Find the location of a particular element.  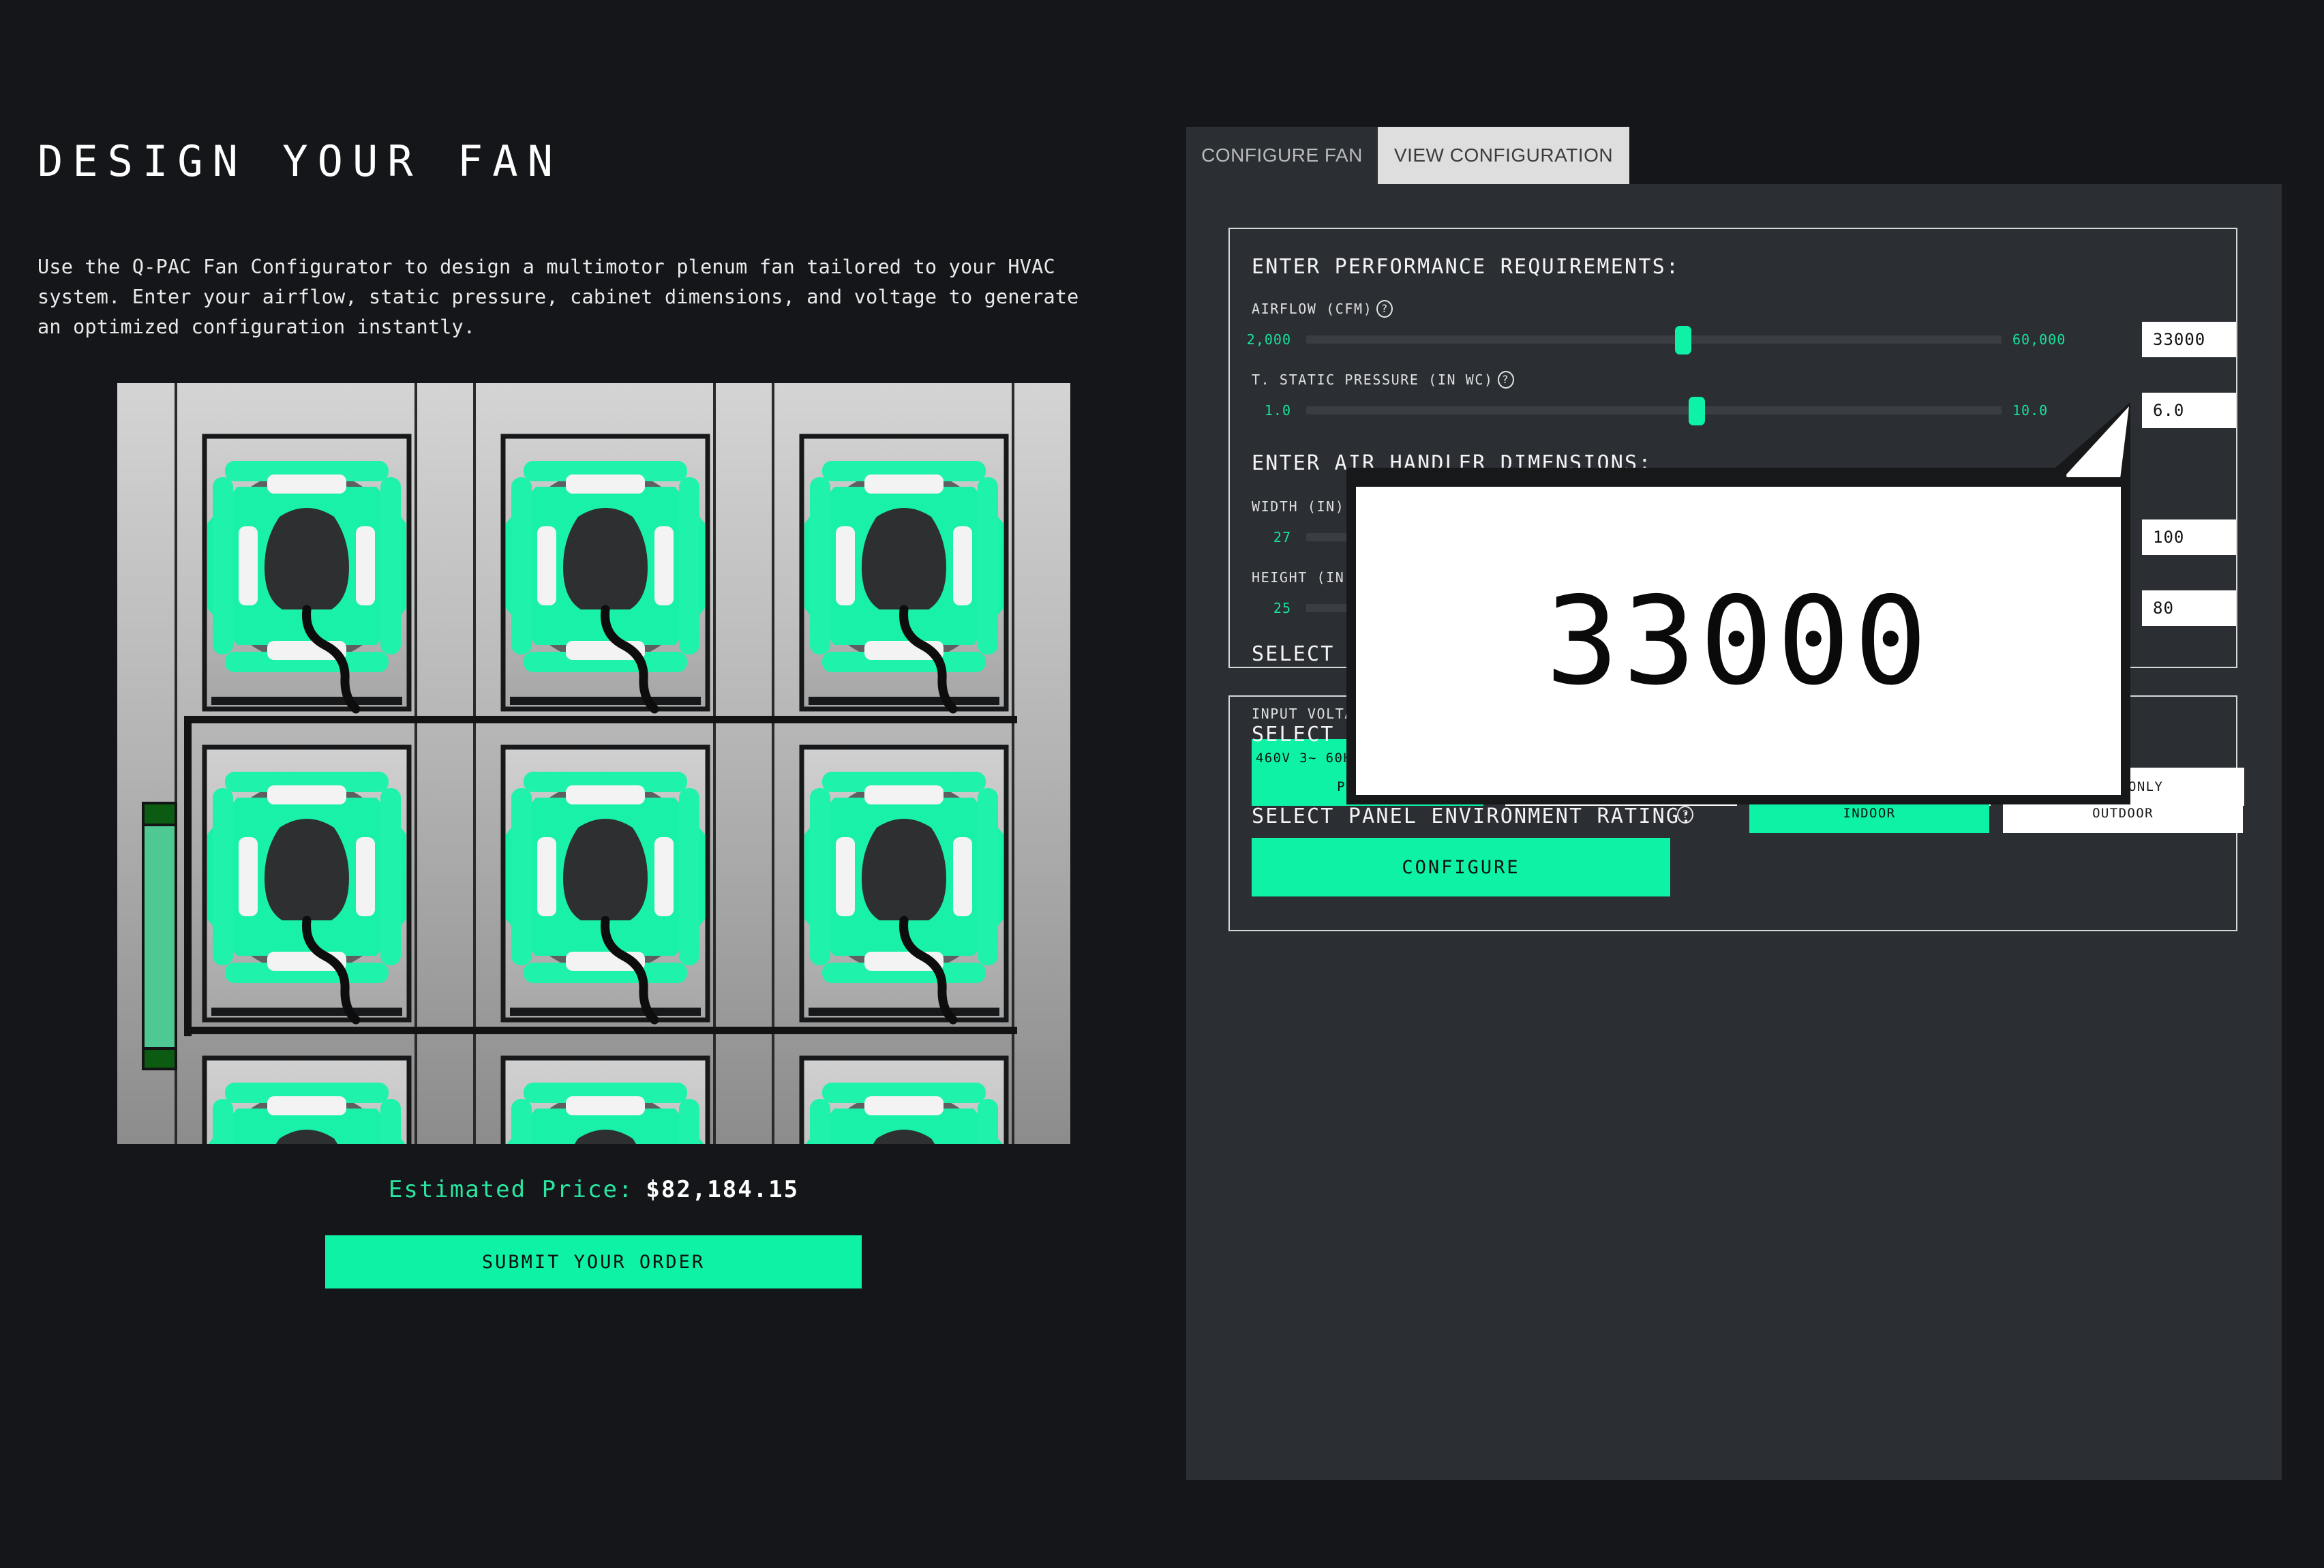

configure-button: CONFIGURE is located at coordinates (1461, 867).